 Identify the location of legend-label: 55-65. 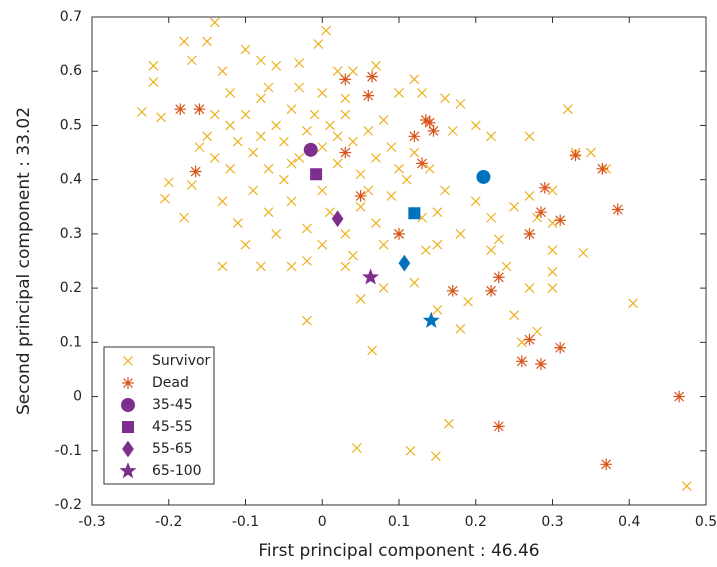
(172, 449).